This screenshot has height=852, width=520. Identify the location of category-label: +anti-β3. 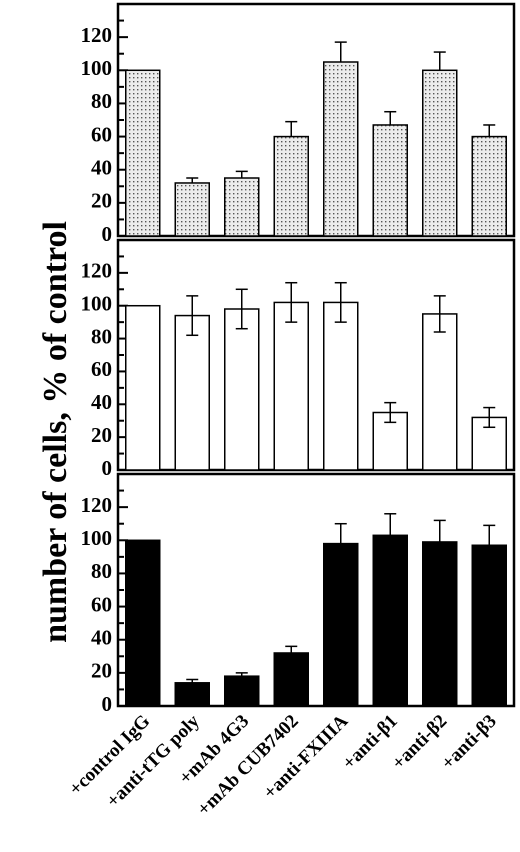
(469, 742).